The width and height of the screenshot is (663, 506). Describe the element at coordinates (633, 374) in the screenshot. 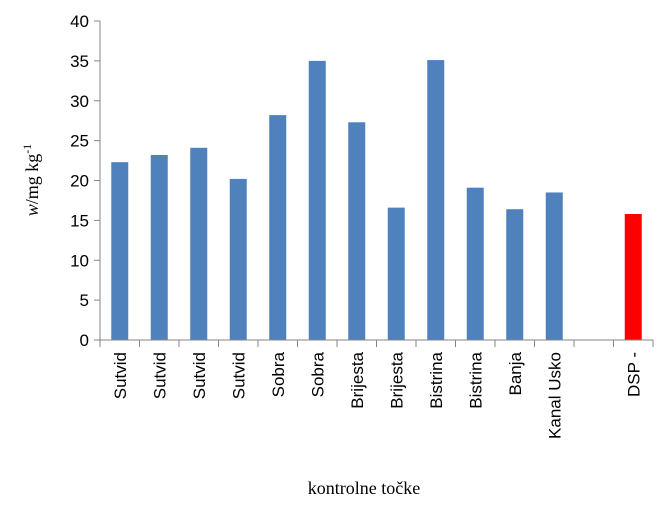

I see `x-tick-label: DSP -` at that location.